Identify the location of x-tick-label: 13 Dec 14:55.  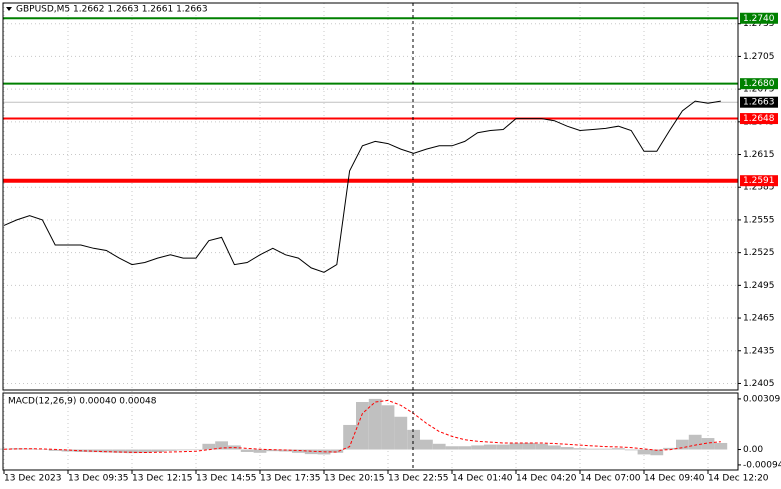
(226, 479).